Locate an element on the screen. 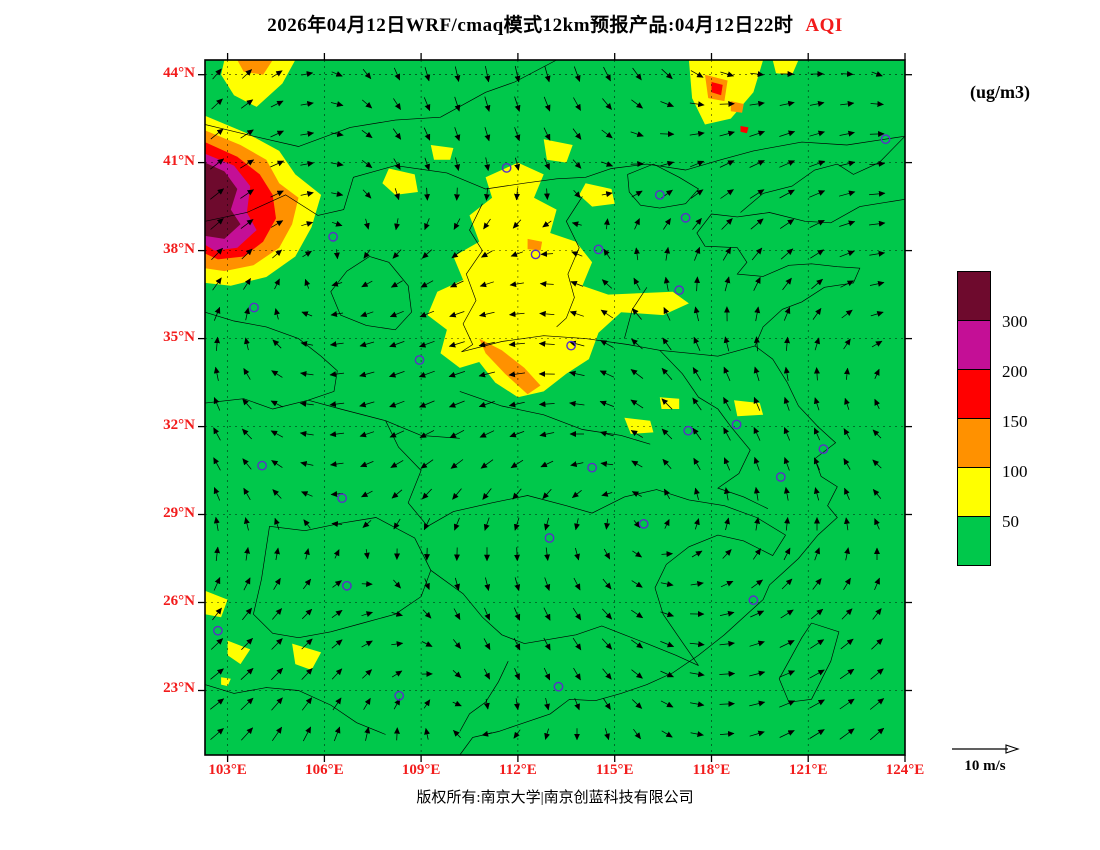 Image resolution: width=1100 pixels, height=850 pixels. lon-tick-label: 118°E is located at coordinates (711, 770).